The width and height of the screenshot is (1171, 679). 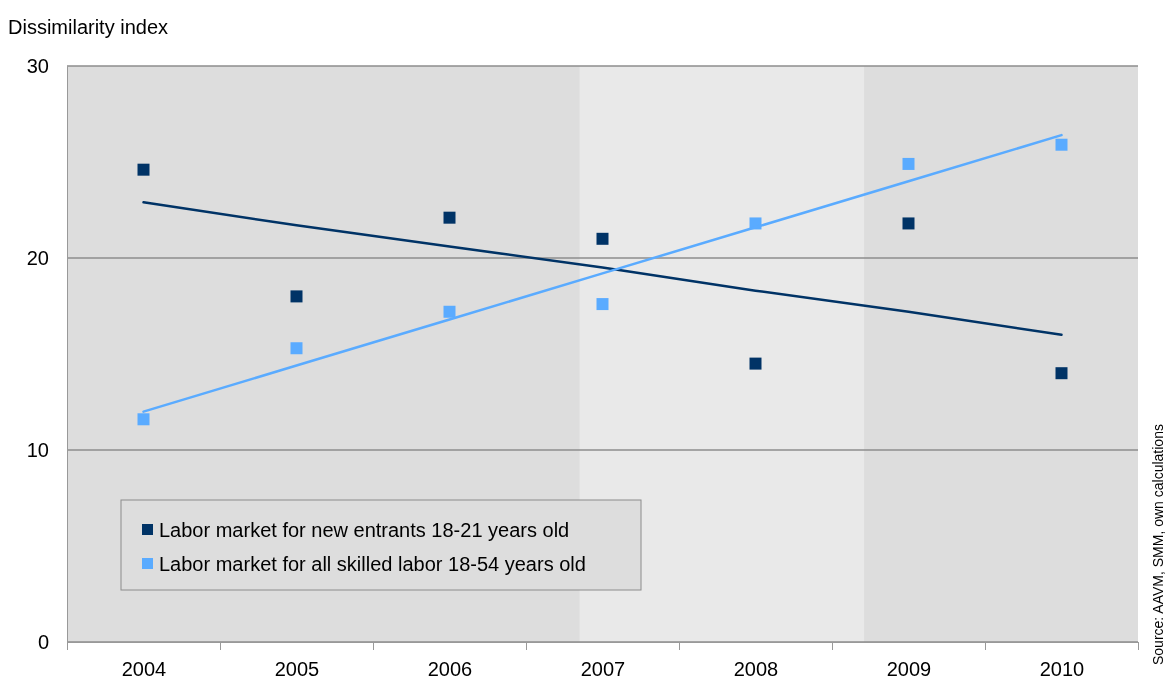 I want to click on x-tick-label: 2009, so click(x=909, y=668).